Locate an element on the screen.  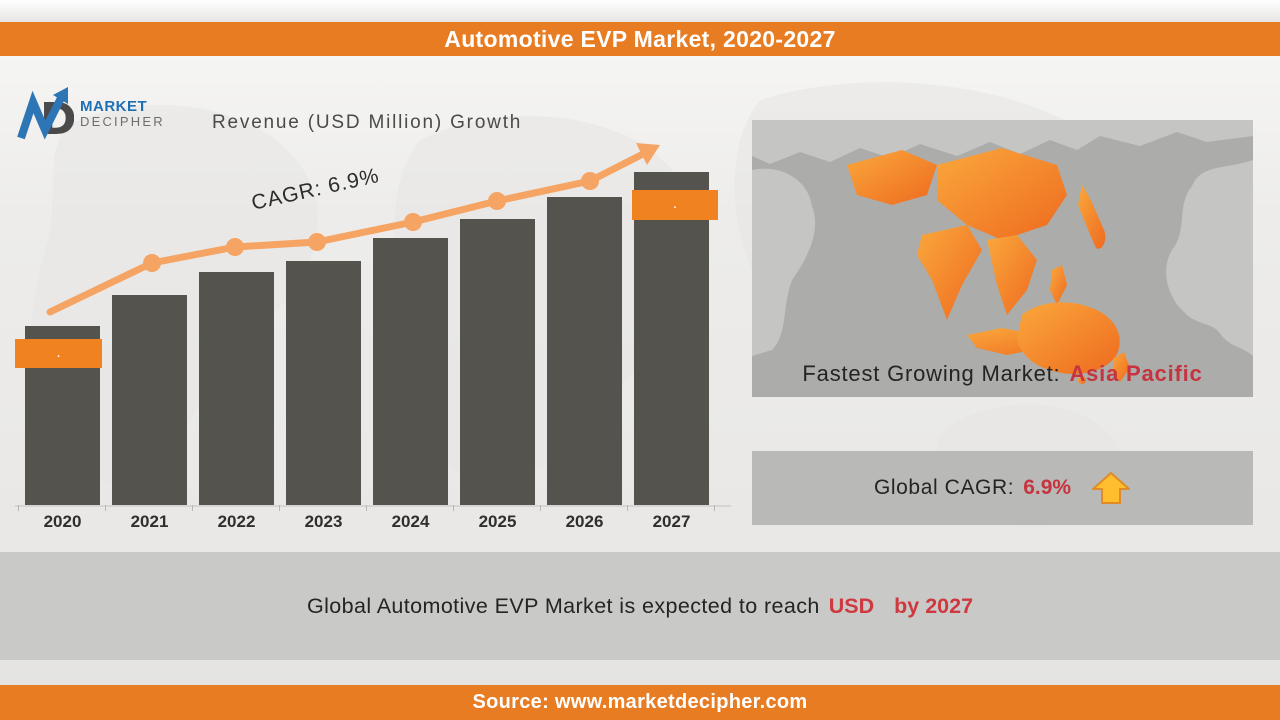
bar-2022 is located at coordinates (236, 388).